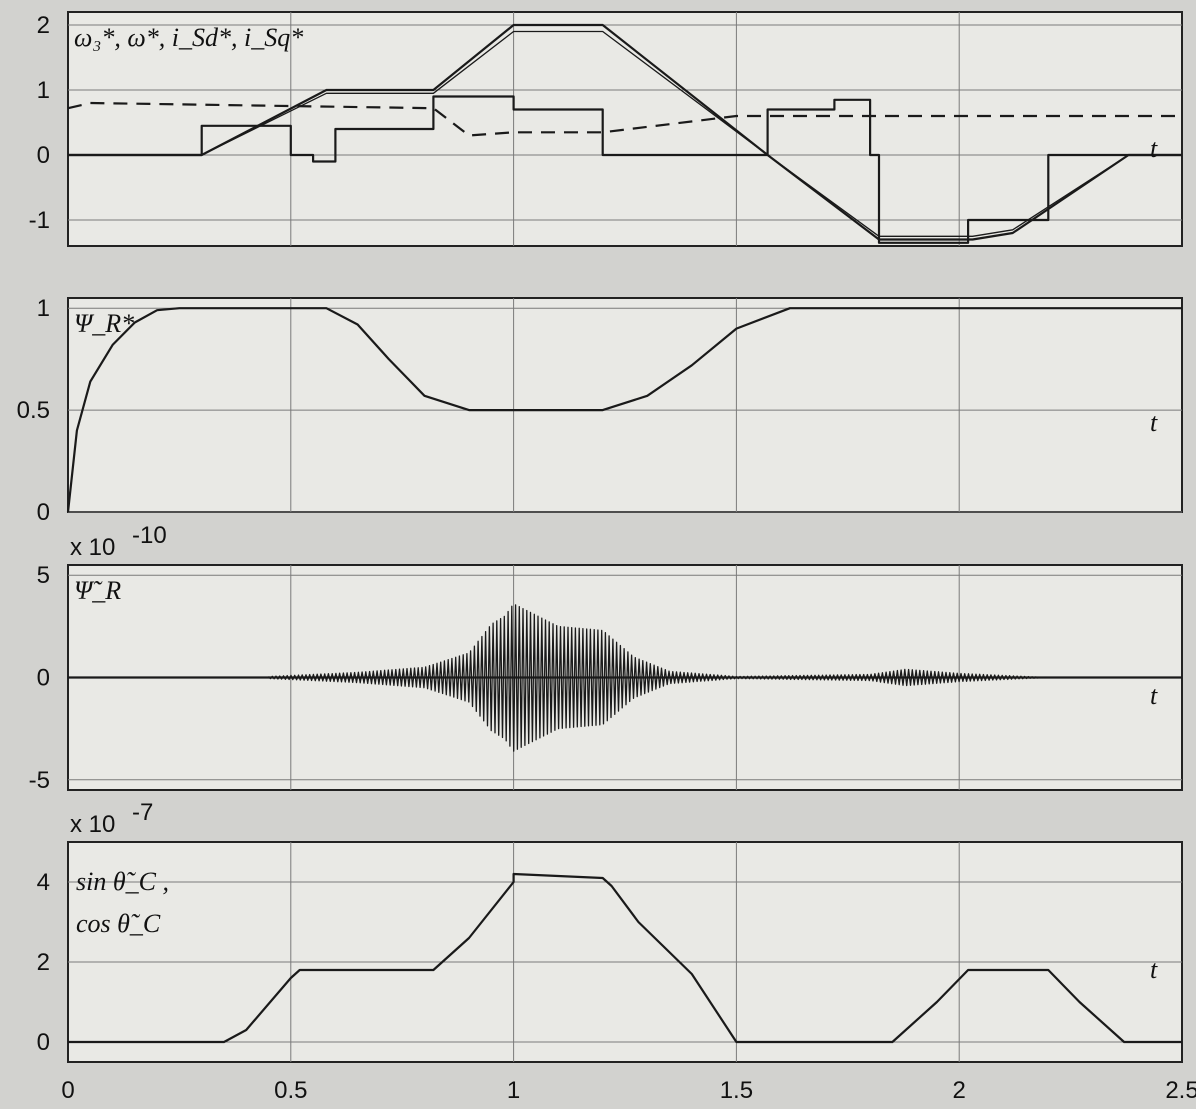  What do you see at coordinates (39, 780) in the screenshot?
I see `y-tick-label: -5` at bounding box center [39, 780].